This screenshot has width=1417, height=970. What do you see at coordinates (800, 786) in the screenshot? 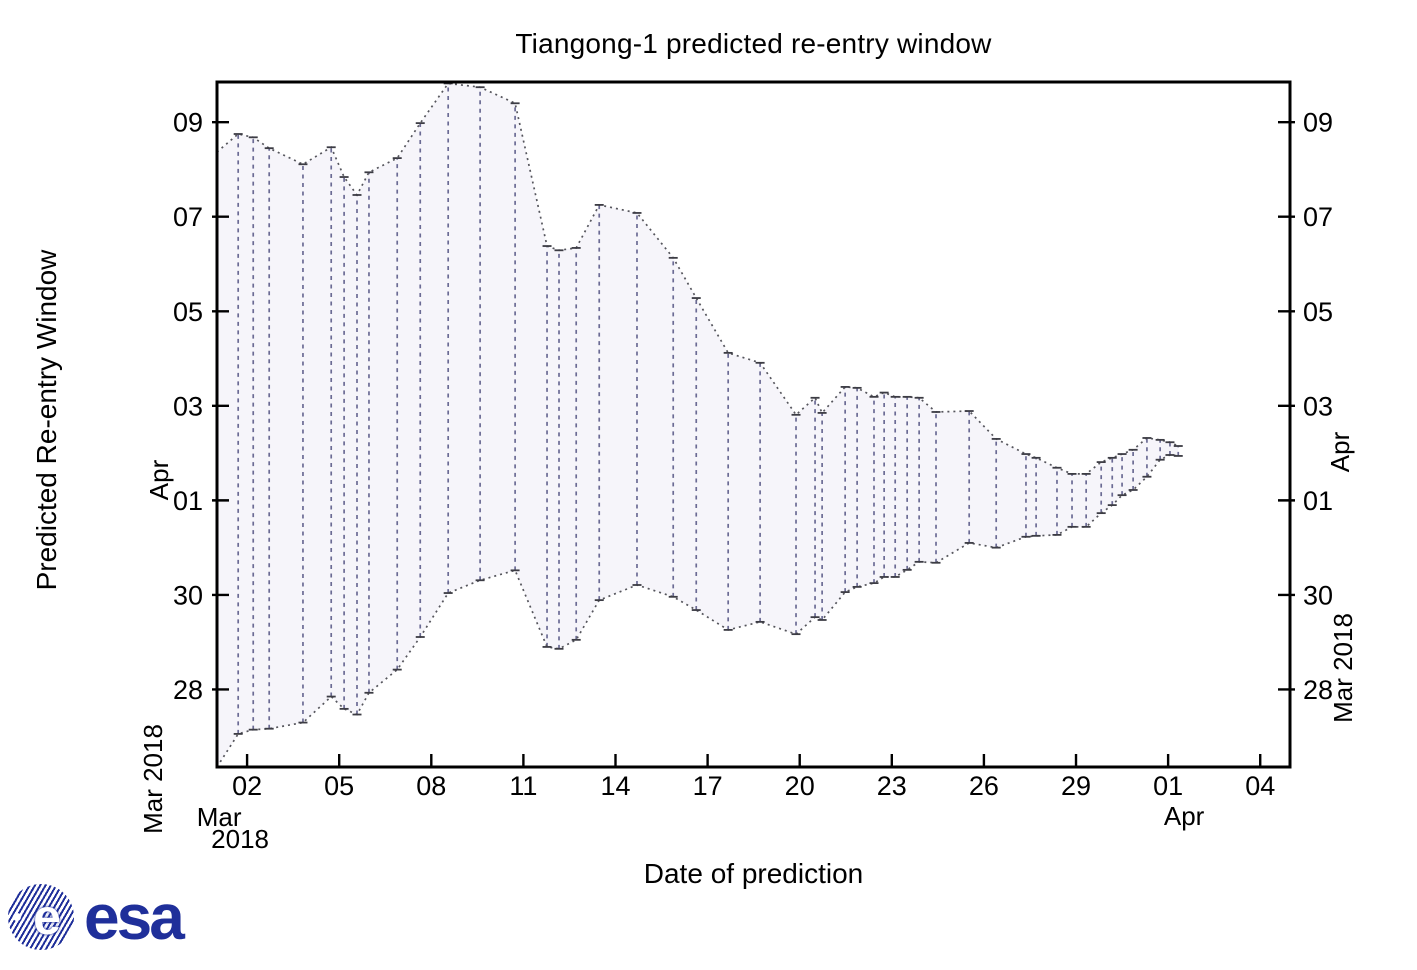
I see `x-tick-label: 20` at bounding box center [800, 786].